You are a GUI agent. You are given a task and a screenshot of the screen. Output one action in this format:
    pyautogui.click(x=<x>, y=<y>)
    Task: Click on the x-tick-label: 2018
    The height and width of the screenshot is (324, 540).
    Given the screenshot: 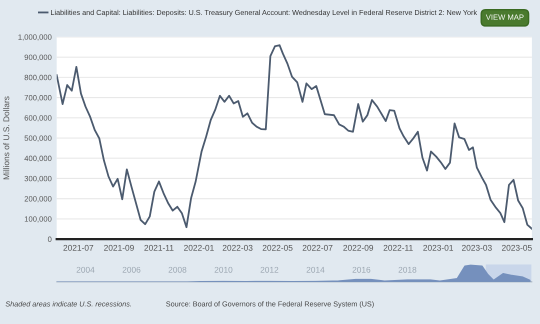 What is the action you would take?
    pyautogui.click(x=407, y=269)
    